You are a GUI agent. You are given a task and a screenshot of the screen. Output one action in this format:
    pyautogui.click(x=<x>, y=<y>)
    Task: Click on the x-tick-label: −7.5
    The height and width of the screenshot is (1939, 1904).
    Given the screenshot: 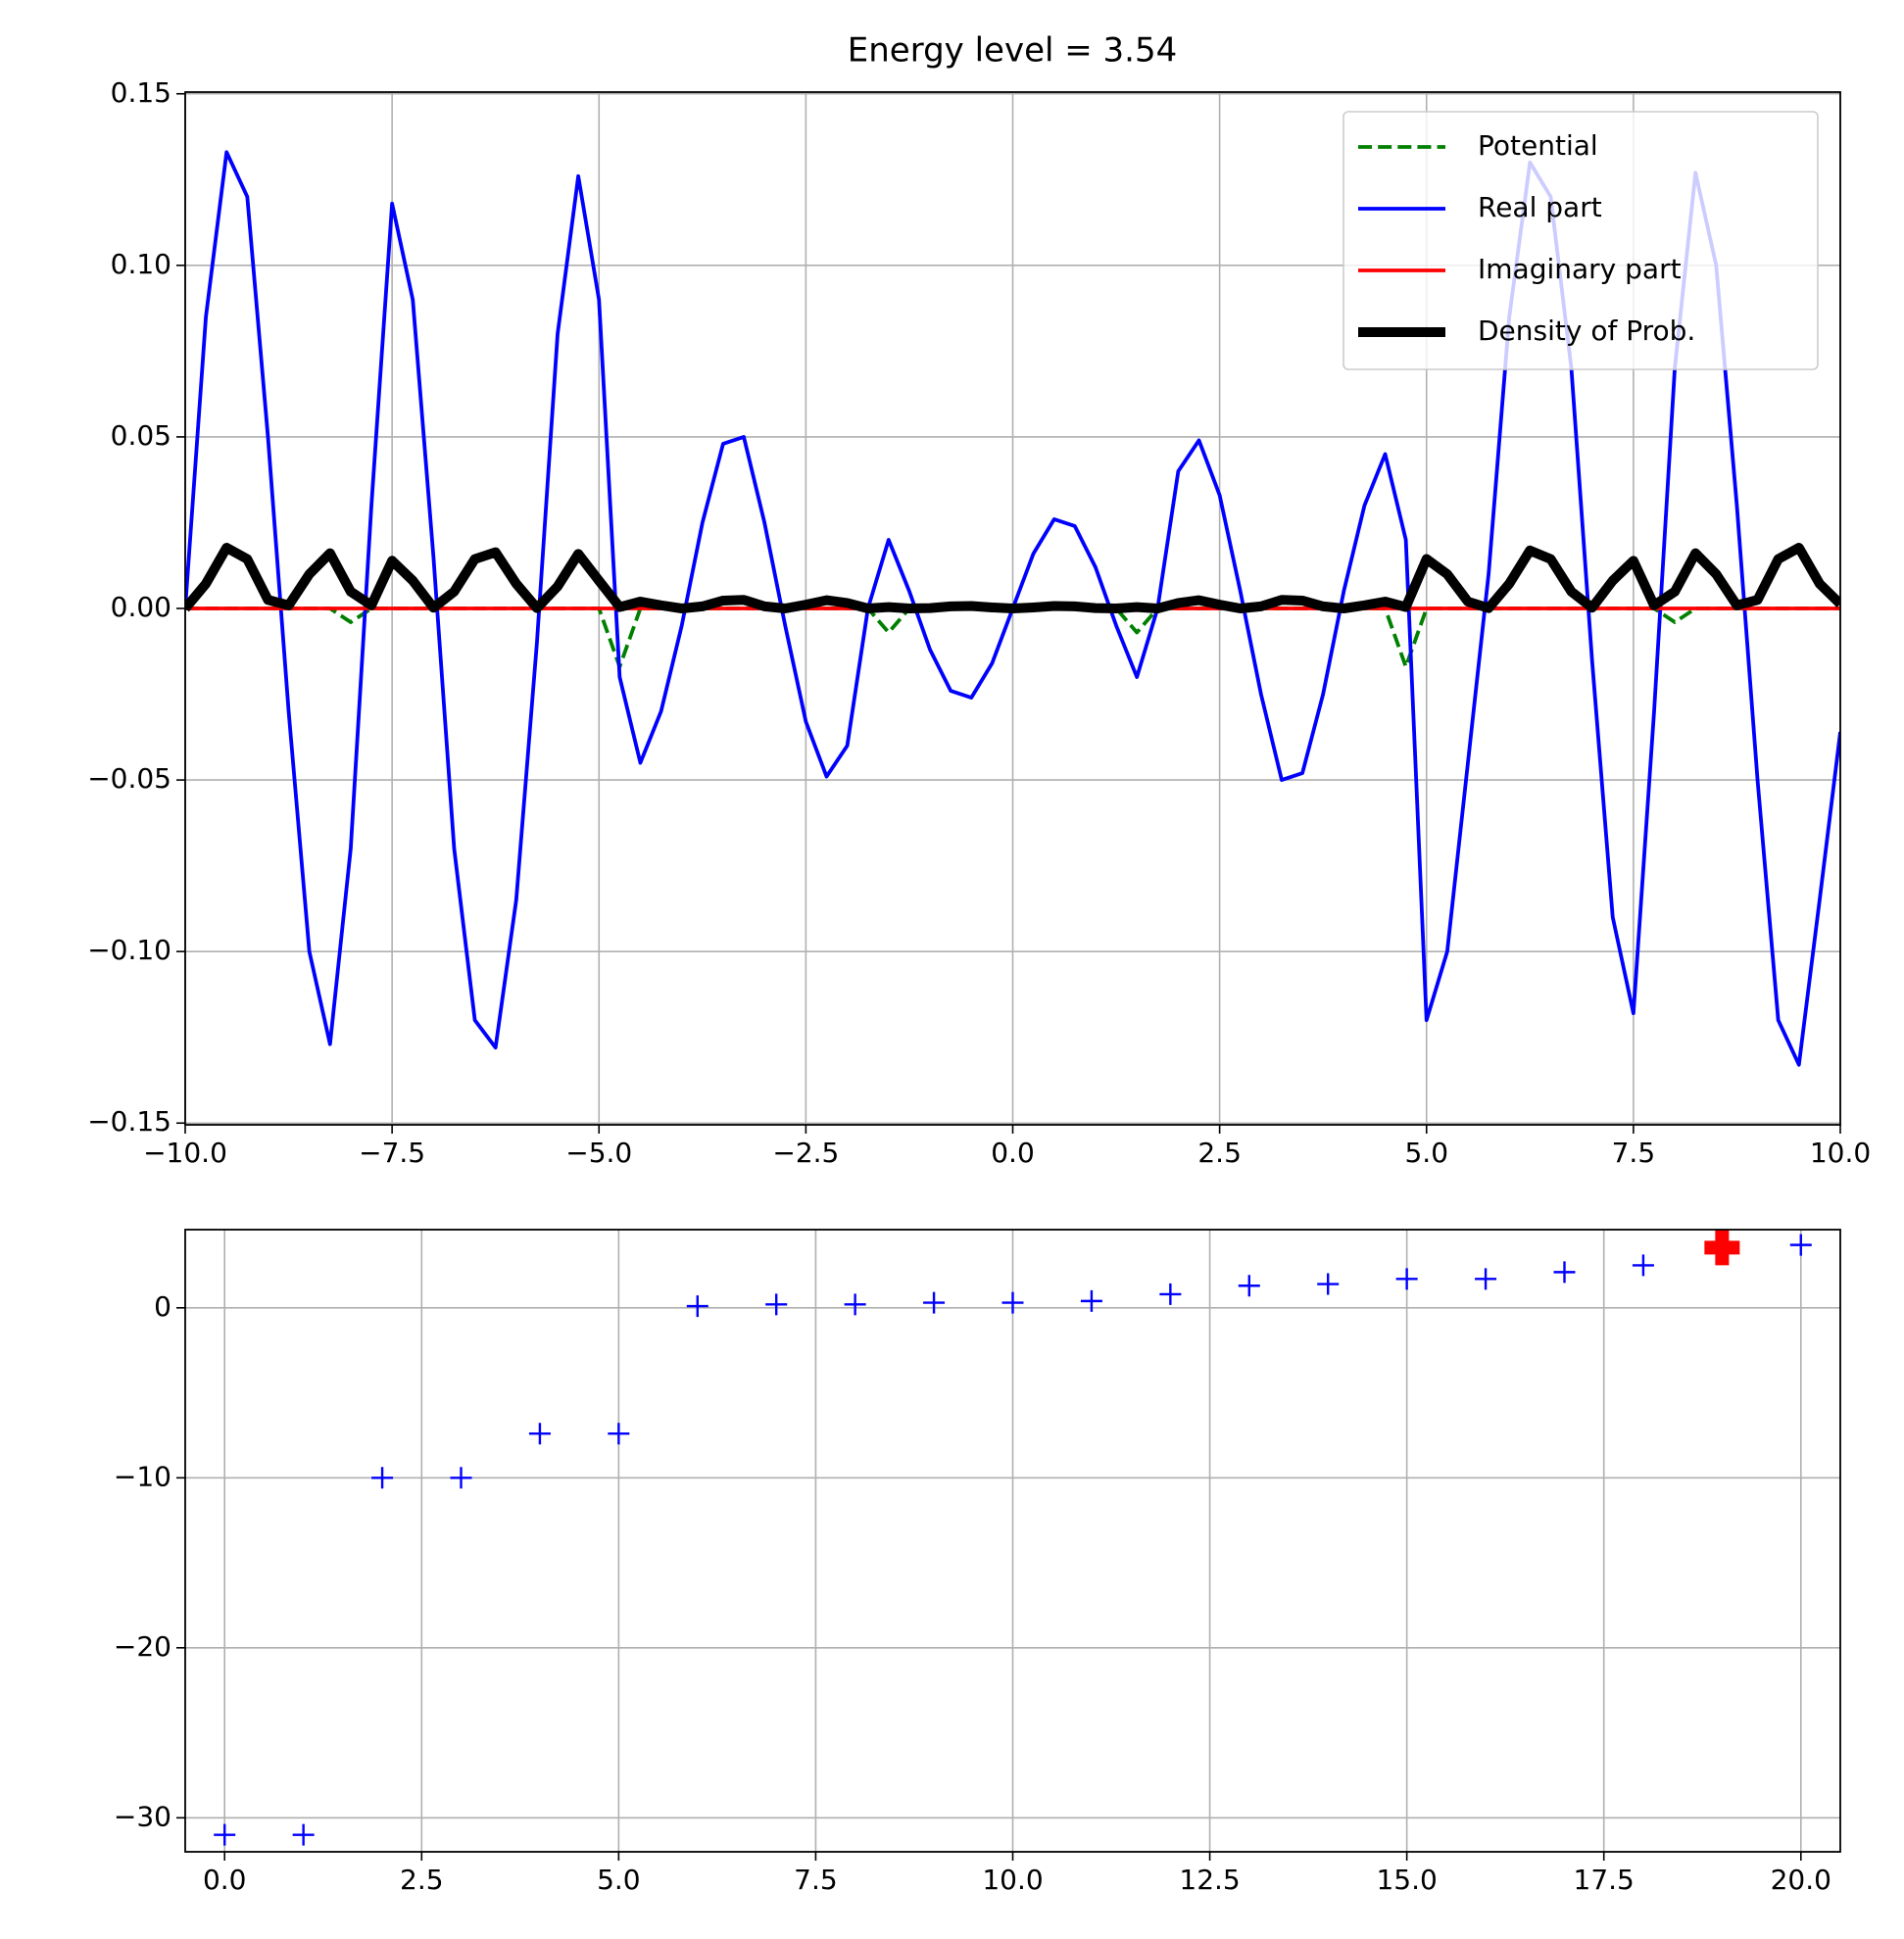 What is the action you would take?
    pyautogui.click(x=392, y=1153)
    